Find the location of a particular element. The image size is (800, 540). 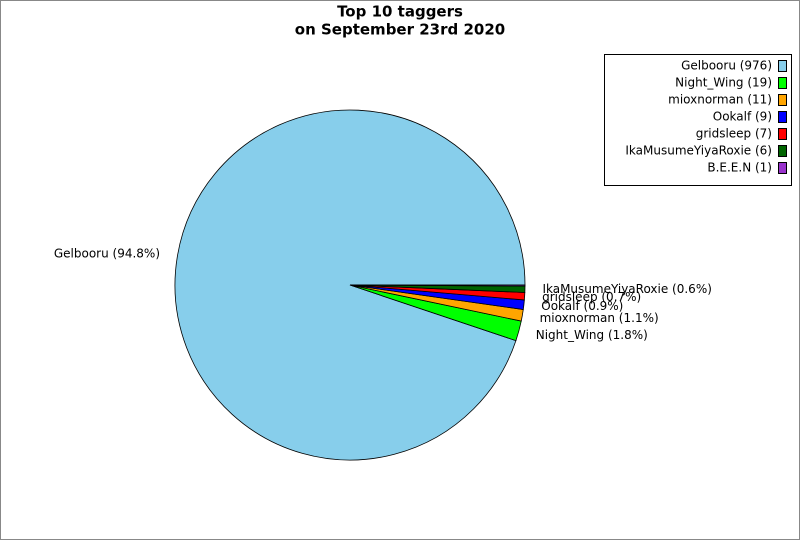

pie-slice is located at coordinates (437, 285).